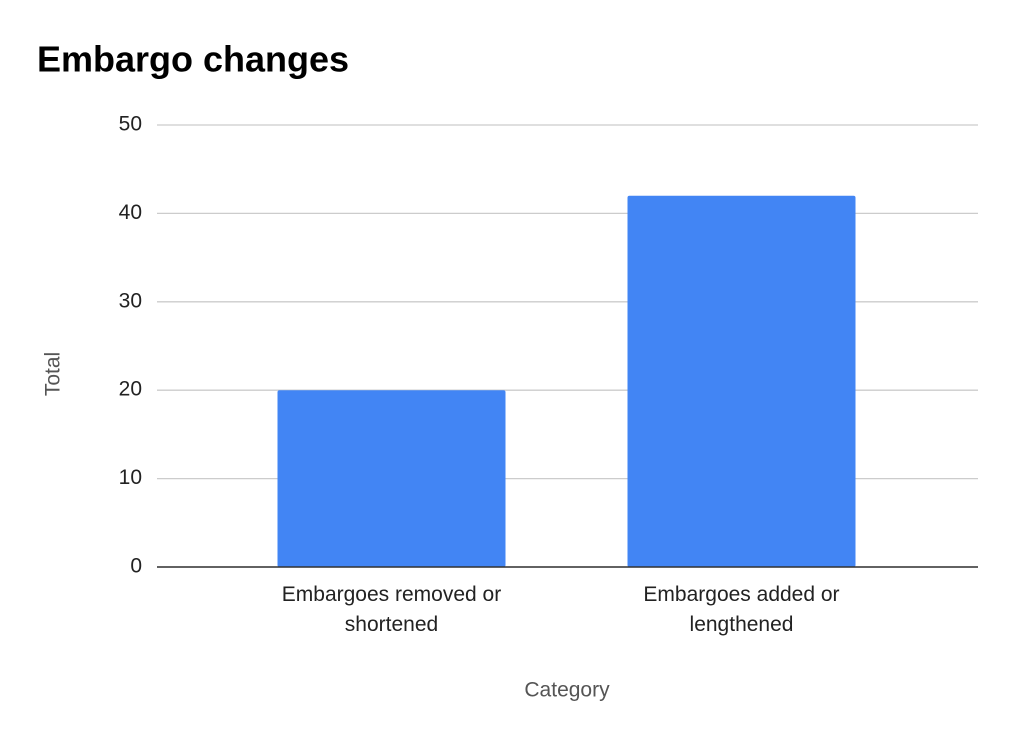  Describe the element at coordinates (130, 212) in the screenshot. I see `y-tick-label: 40` at that location.